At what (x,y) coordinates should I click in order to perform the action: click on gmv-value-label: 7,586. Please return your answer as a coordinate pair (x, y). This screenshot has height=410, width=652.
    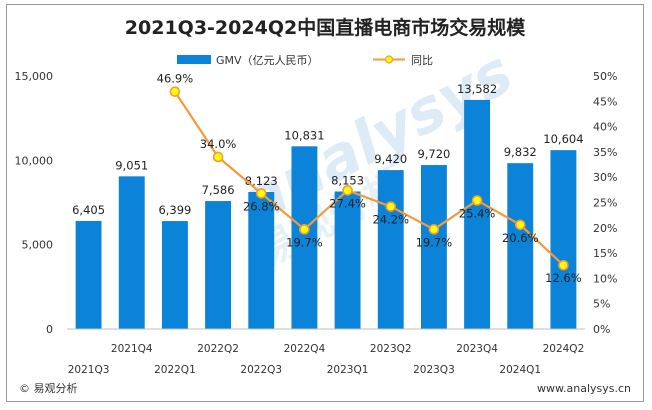
    Looking at the image, I should click on (218, 190).